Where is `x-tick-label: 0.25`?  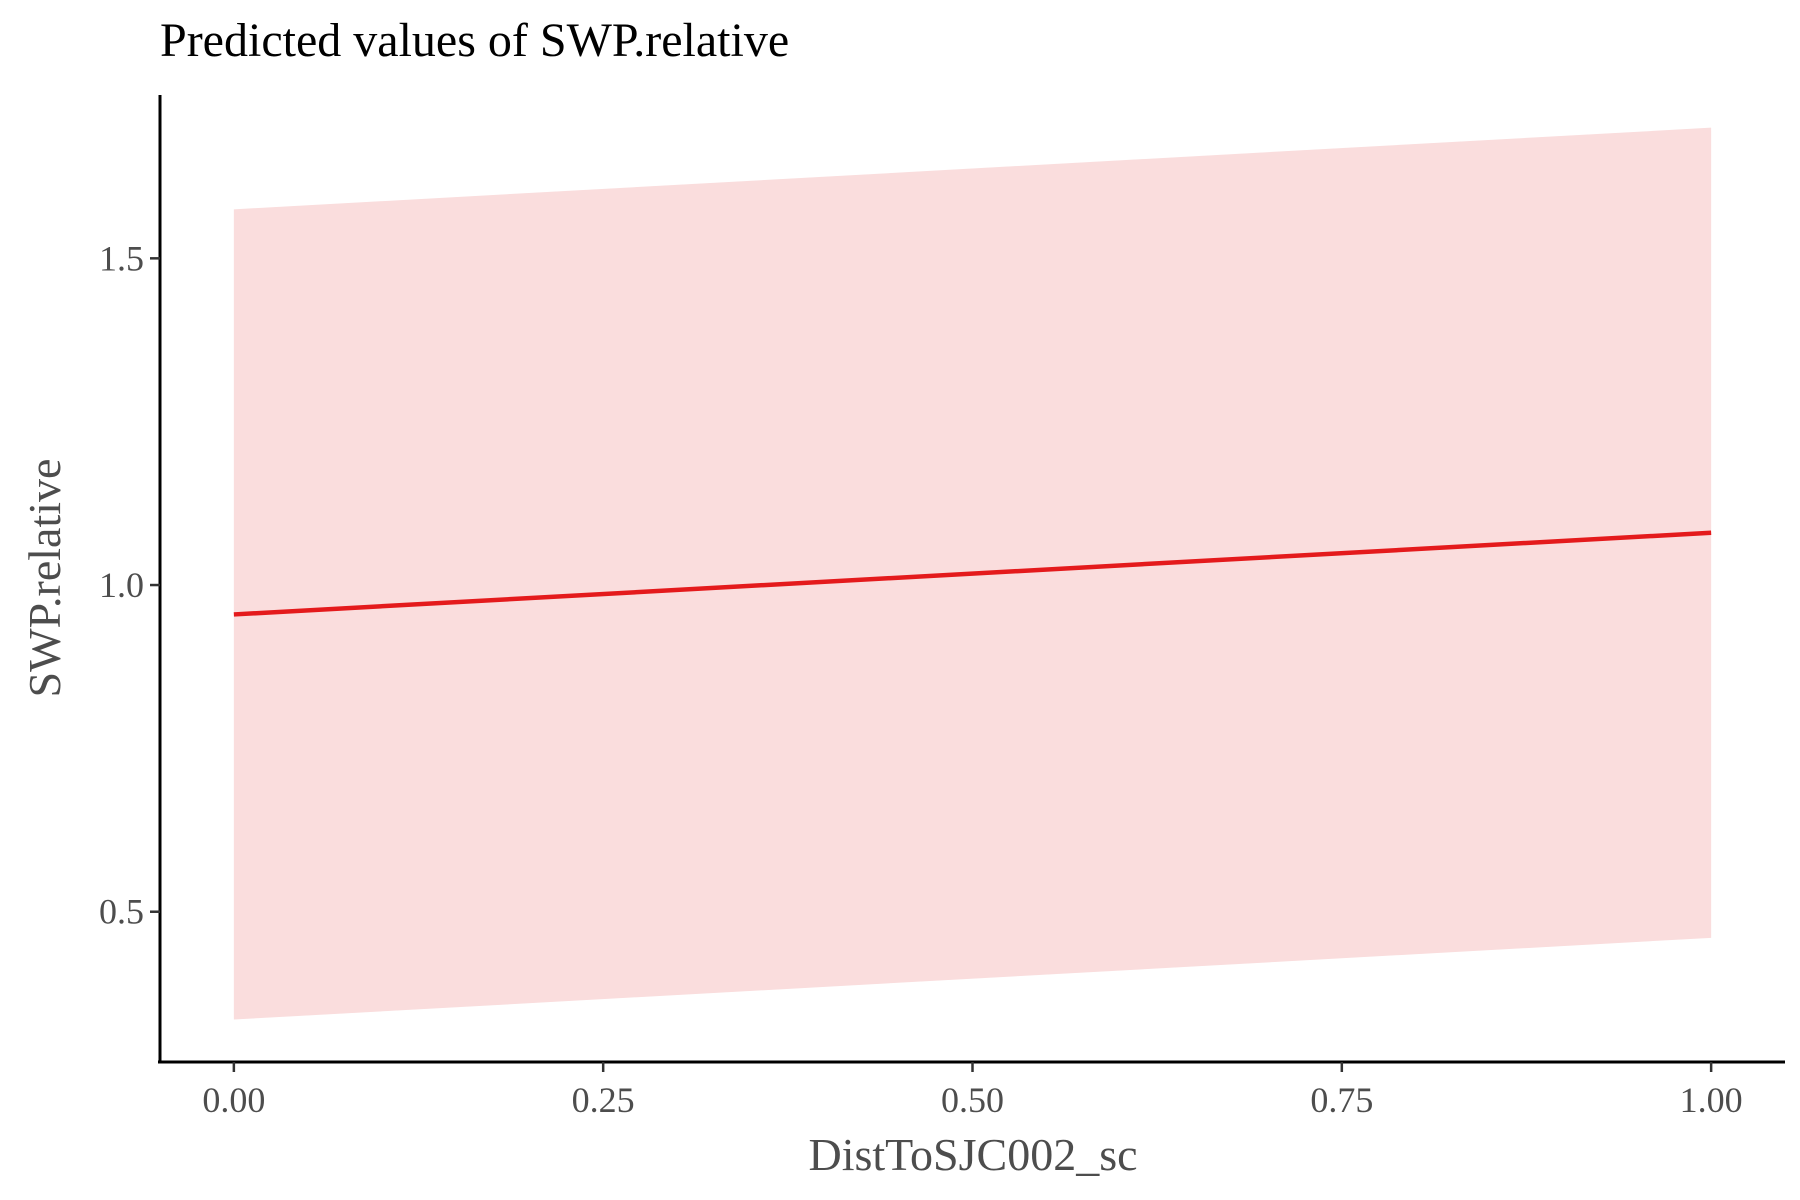 x-tick-label: 0.25 is located at coordinates (603, 1100).